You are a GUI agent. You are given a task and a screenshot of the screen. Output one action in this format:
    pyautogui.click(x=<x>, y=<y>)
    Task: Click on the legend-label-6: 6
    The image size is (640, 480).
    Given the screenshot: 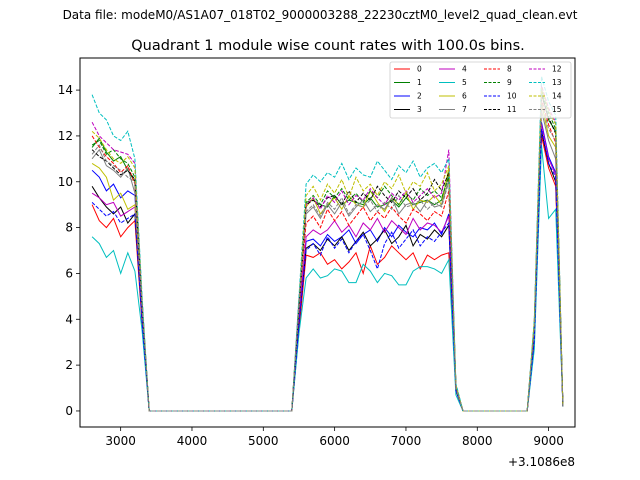 What is the action you would take?
    pyautogui.click(x=464, y=96)
    